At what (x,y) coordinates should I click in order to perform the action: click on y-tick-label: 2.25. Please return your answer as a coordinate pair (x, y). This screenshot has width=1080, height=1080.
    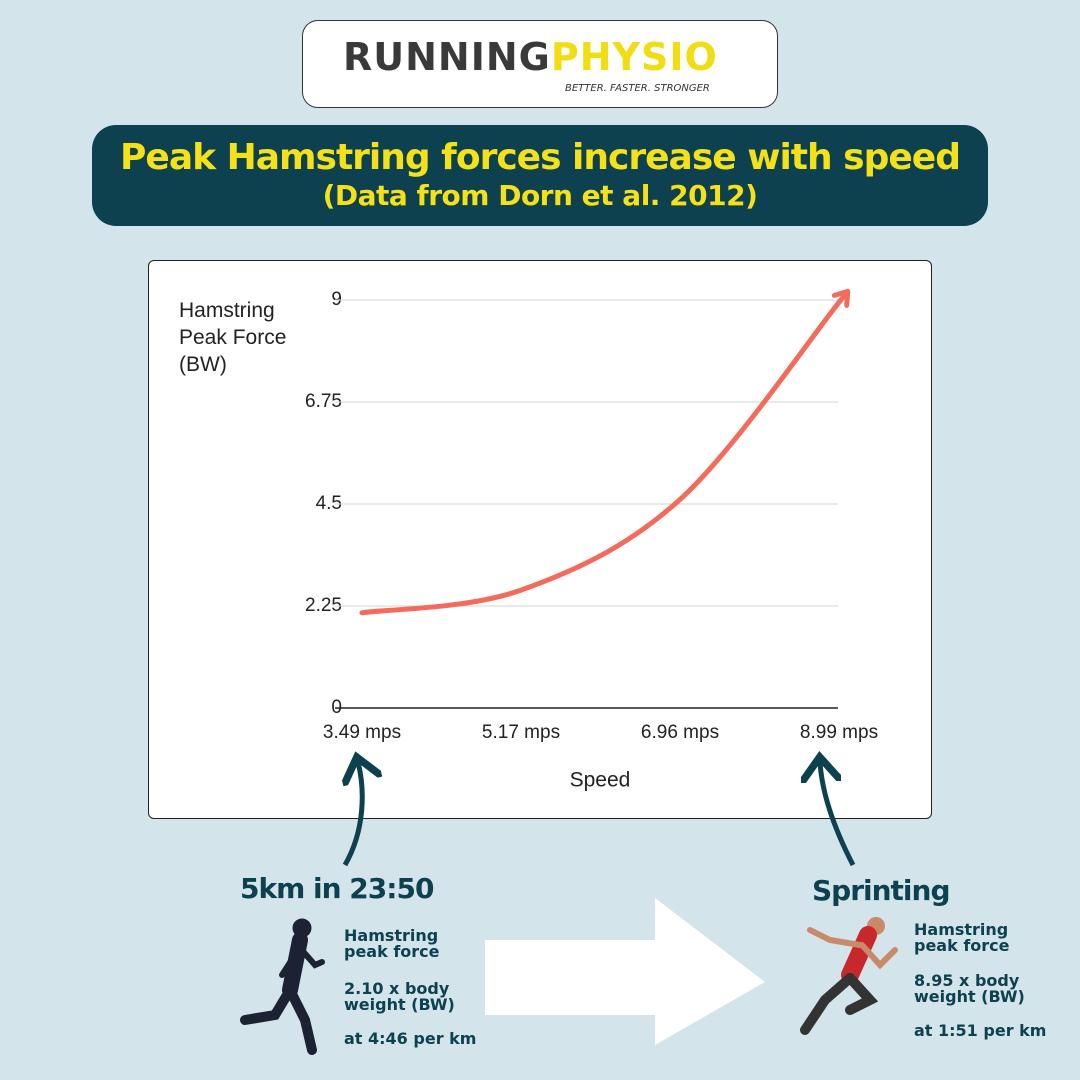
    Looking at the image, I should click on (323, 605).